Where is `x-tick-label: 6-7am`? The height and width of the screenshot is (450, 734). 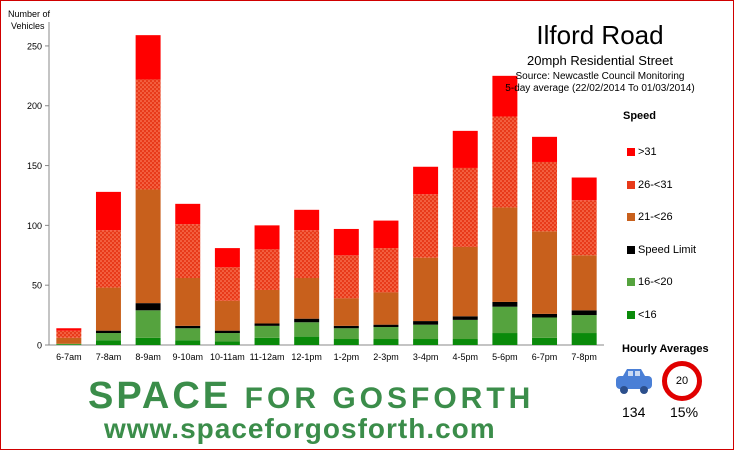 x-tick-label: 6-7am is located at coordinates (69, 357).